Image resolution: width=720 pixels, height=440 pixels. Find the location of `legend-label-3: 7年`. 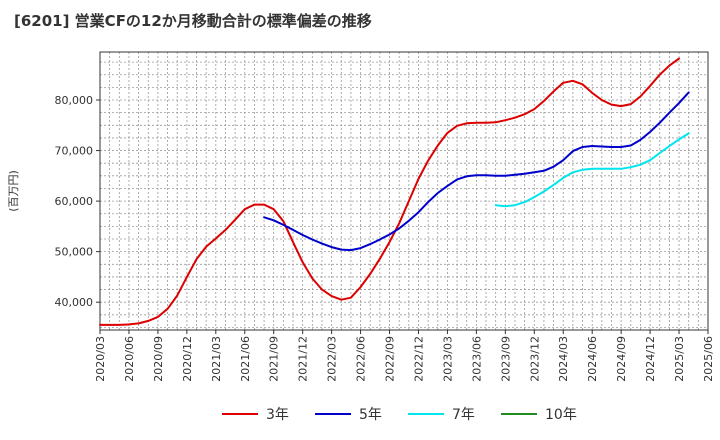

legend-label-3: 7年 is located at coordinates (463, 415).